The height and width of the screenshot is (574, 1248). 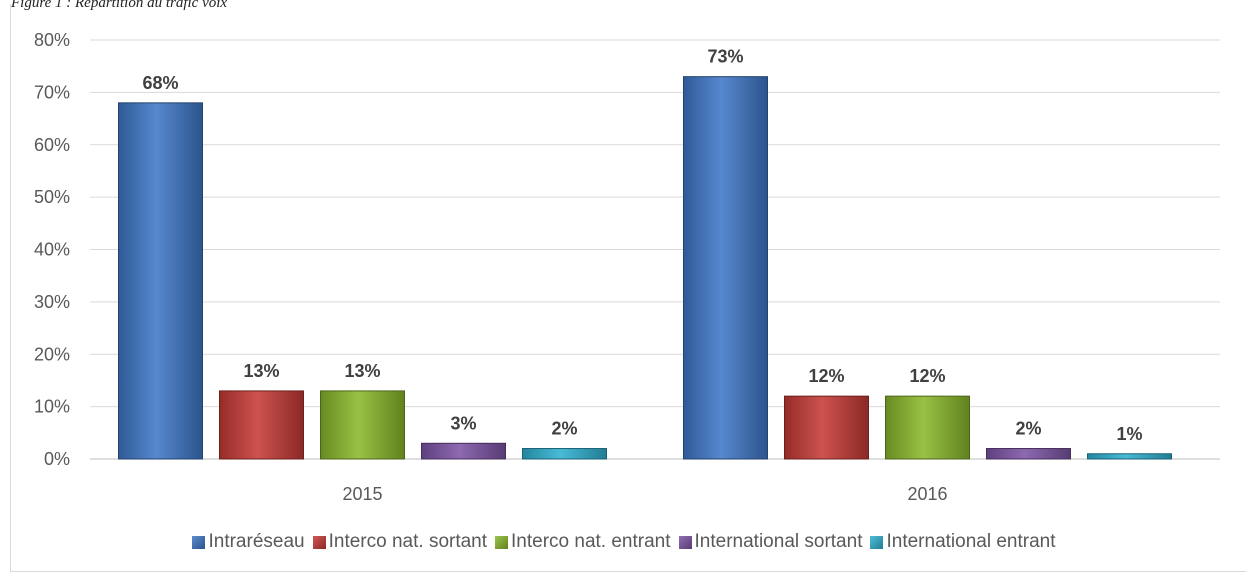 I want to click on legend-label: Intraréseau, so click(x=256, y=541).